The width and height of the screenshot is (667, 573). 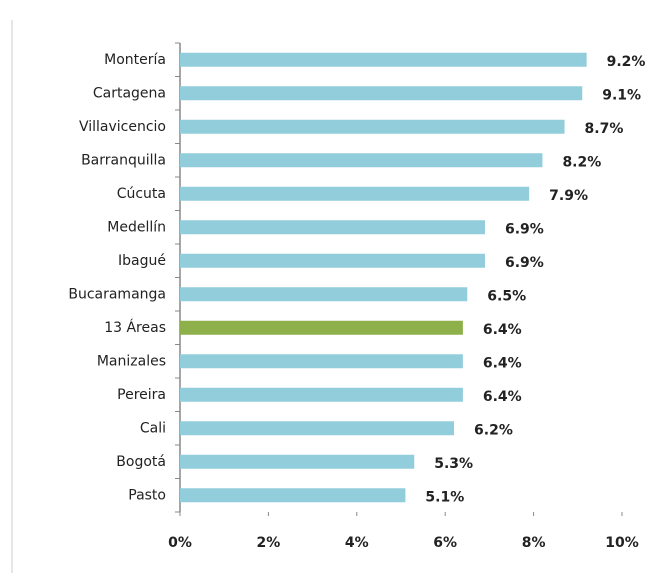 I want to click on y-tick-label: Ibagué, so click(x=142, y=261).